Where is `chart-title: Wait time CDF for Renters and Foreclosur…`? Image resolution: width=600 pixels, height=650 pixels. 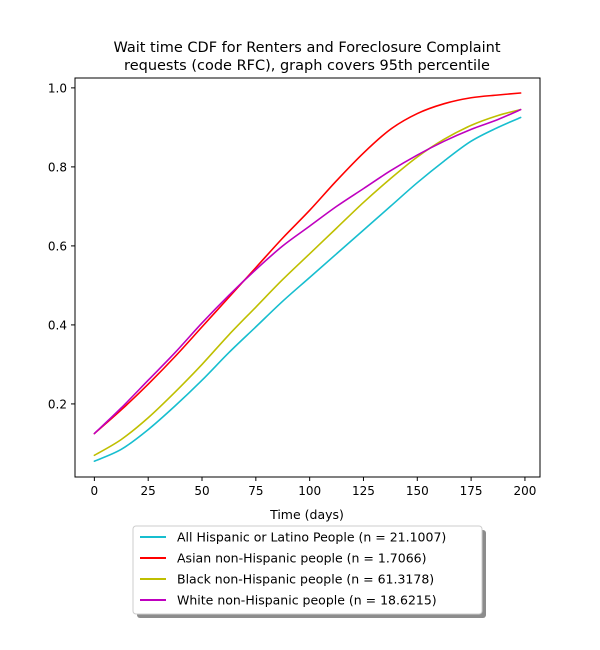
chart-title: Wait time CDF for Renters and Foreclosur… is located at coordinates (306, 57).